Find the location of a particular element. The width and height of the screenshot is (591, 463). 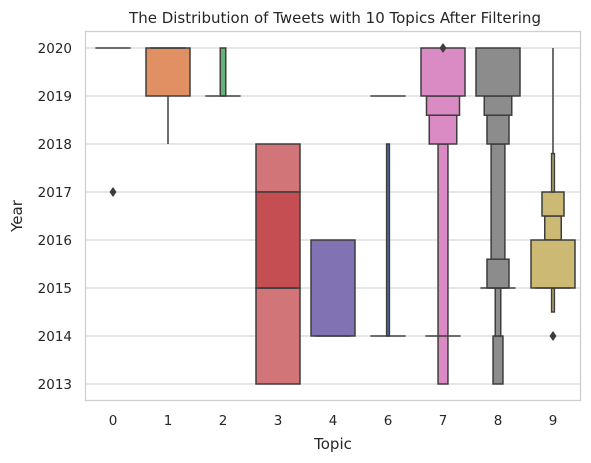

x-tick-label: 6 is located at coordinates (388, 421).